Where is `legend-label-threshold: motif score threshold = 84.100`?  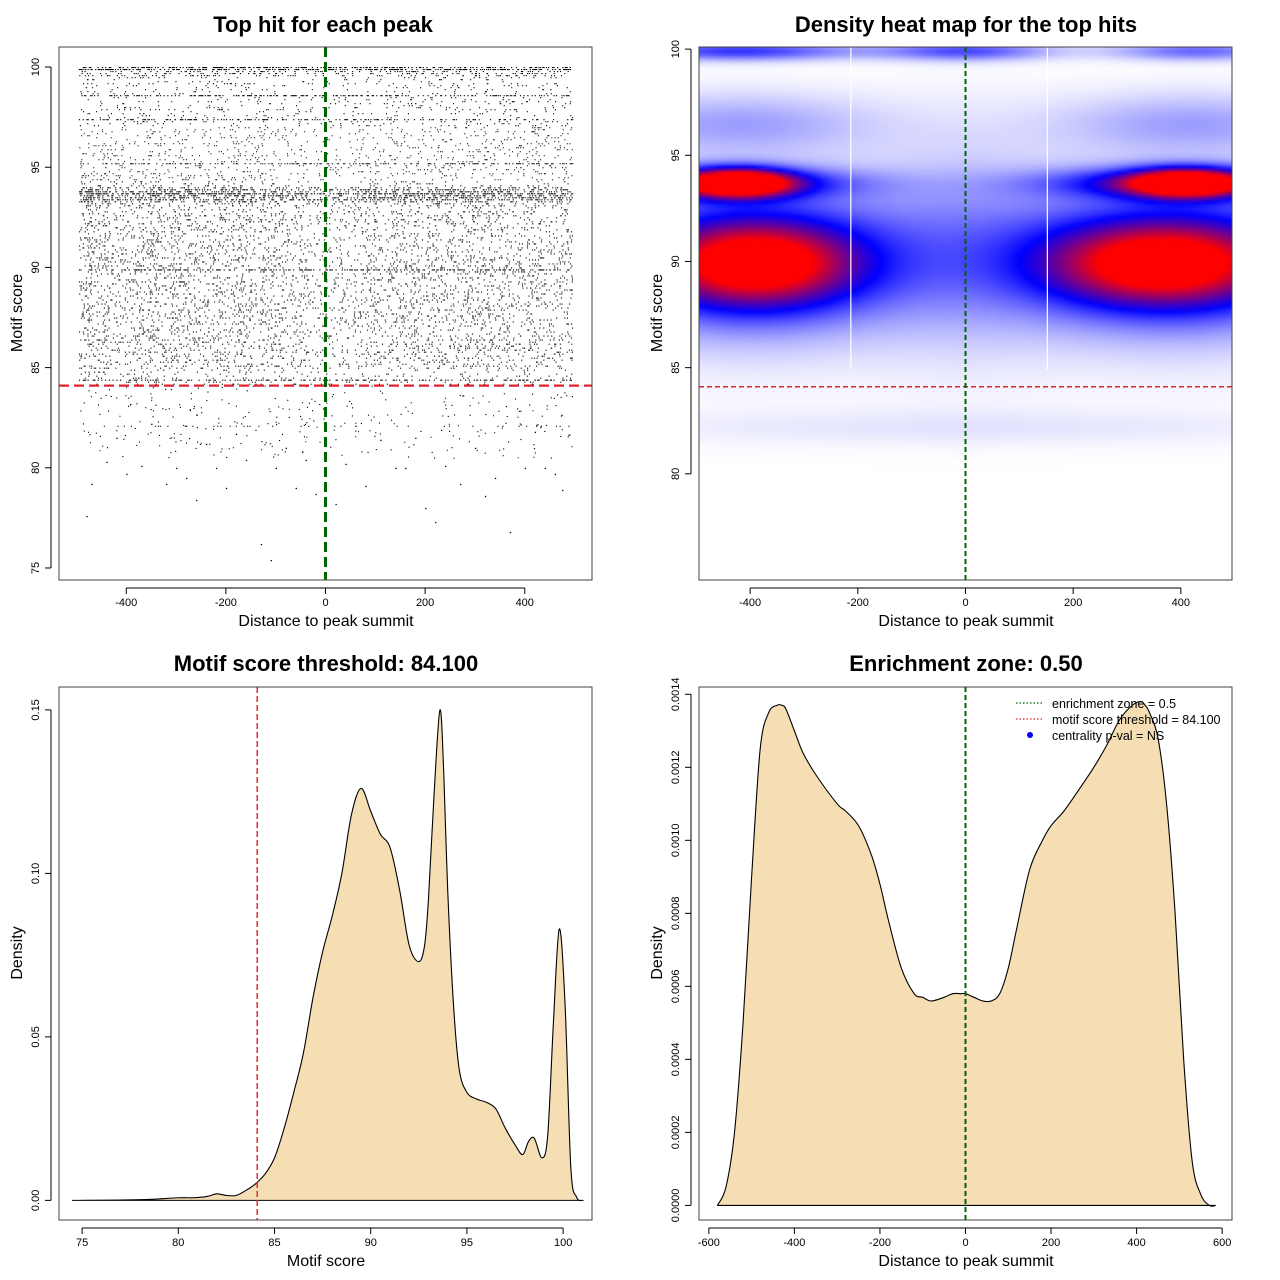 legend-label-threshold: motif score threshold = 84.100 is located at coordinates (1136, 720).